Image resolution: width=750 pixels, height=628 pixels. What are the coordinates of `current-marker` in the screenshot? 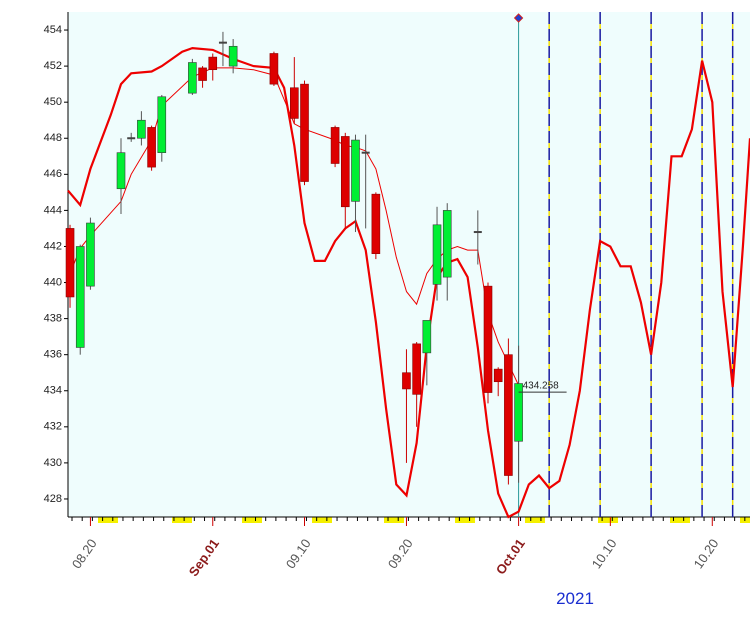 It's located at (518, 18).